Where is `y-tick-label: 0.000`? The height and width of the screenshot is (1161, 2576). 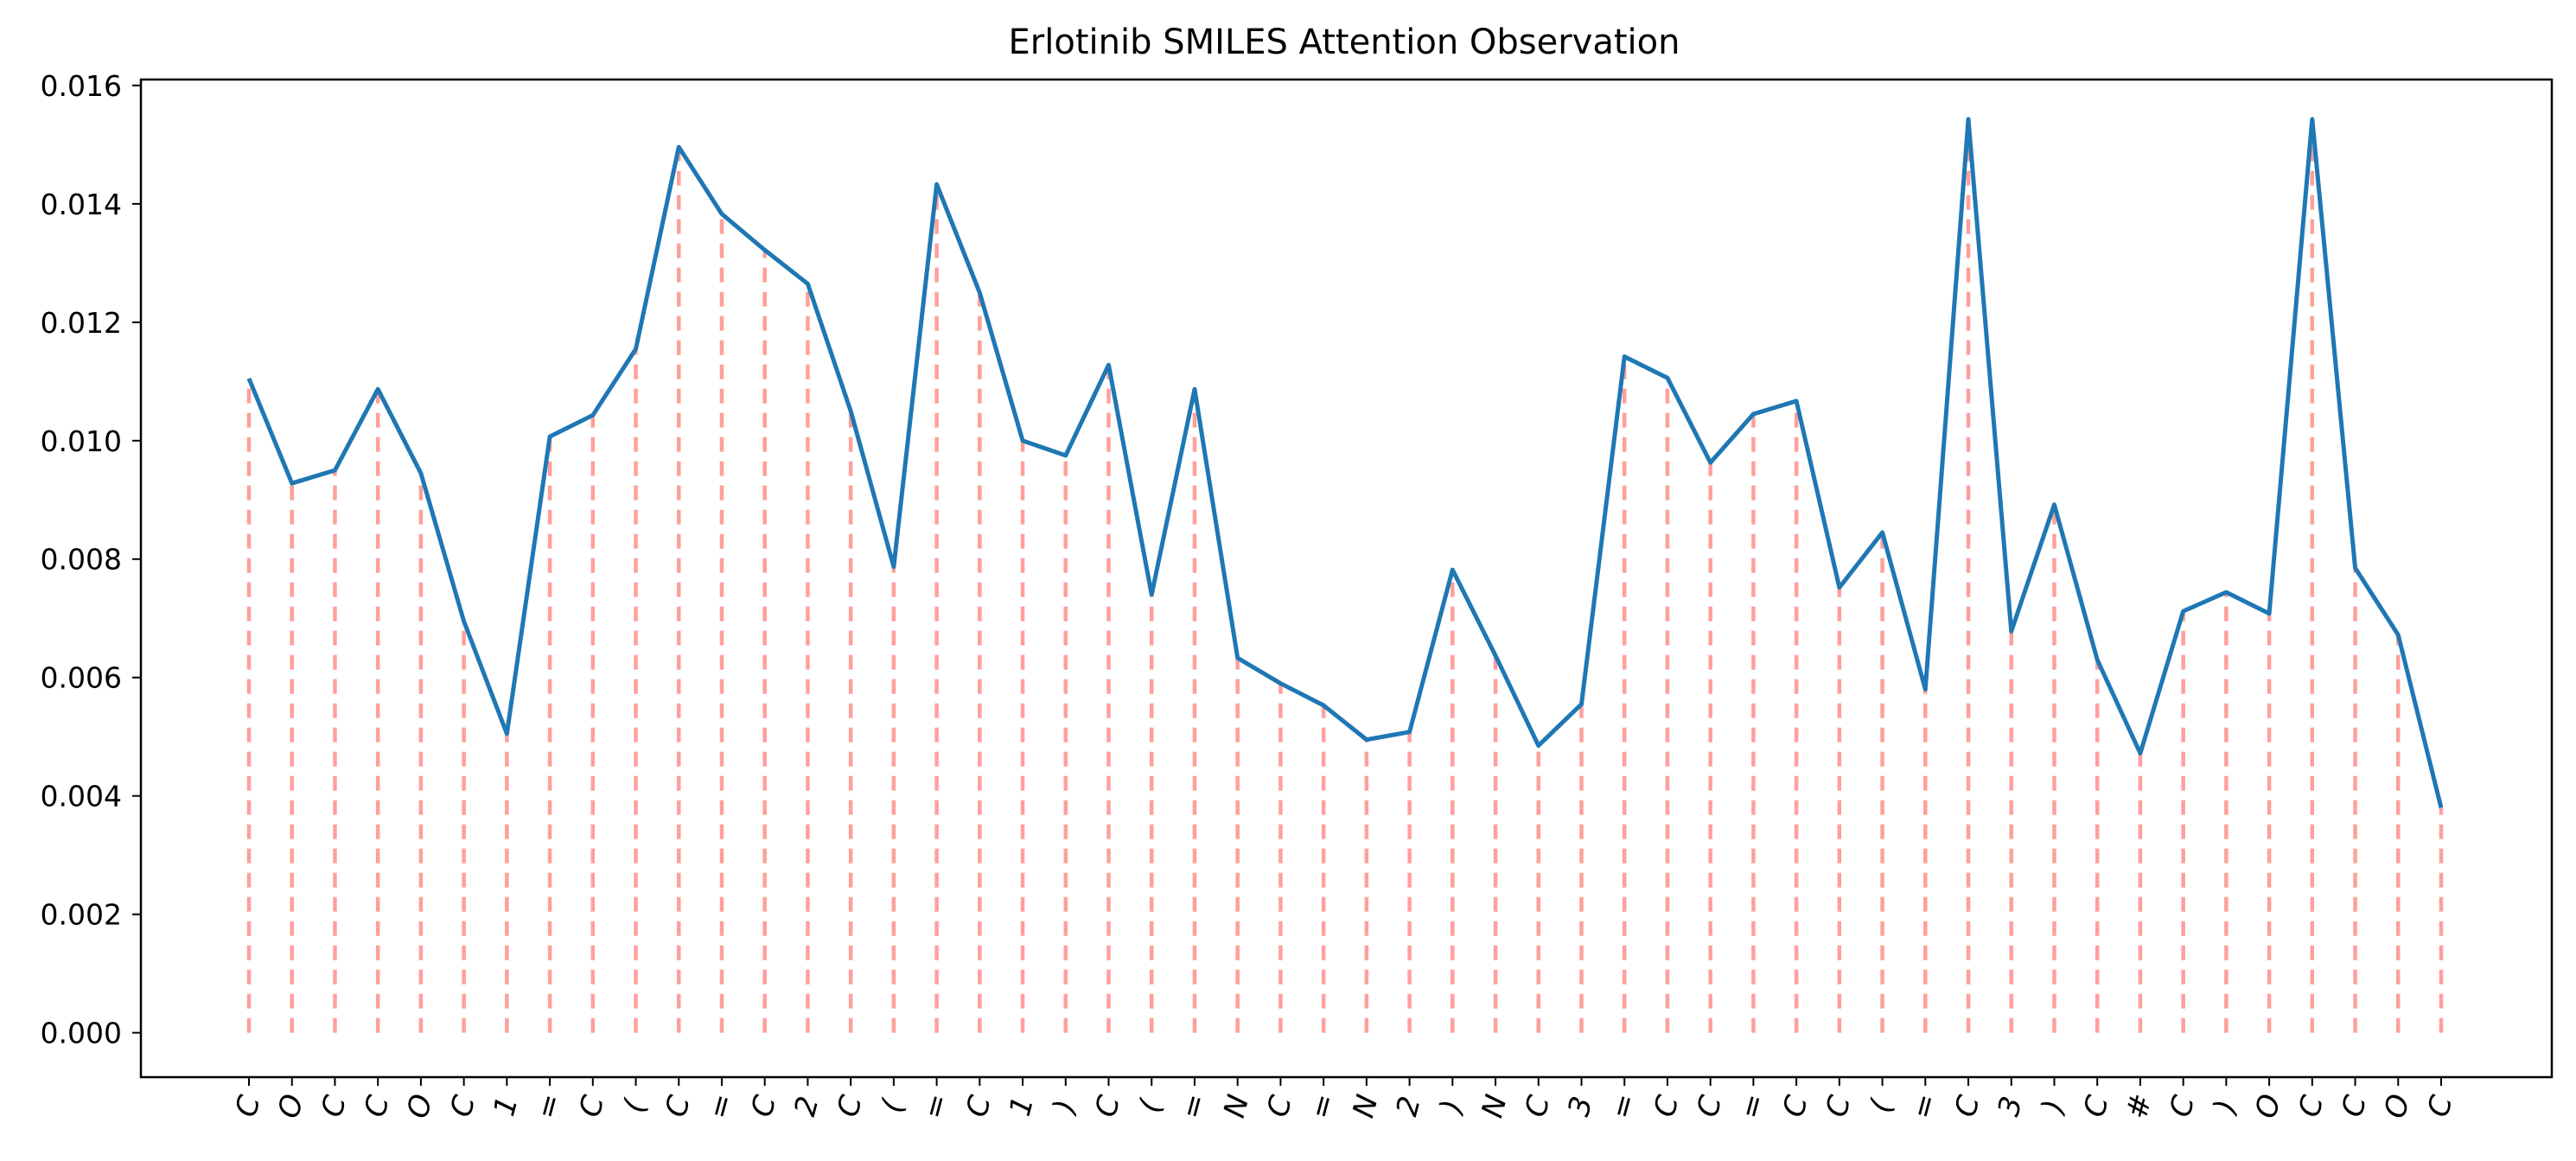
y-tick-label: 0.000 is located at coordinates (81, 1033).